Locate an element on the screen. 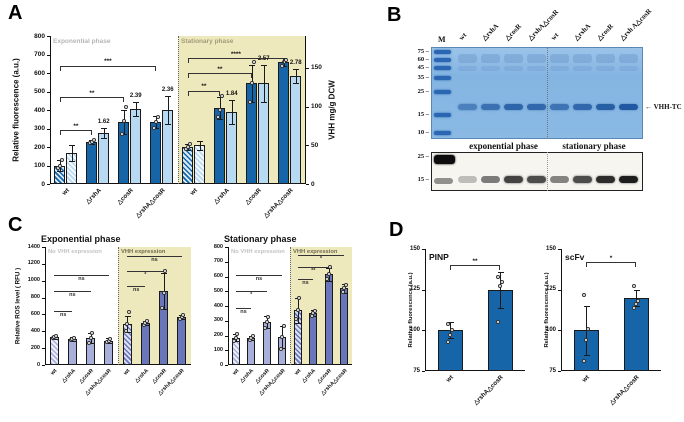  blot-phase-separator is located at coordinates (547, 171).